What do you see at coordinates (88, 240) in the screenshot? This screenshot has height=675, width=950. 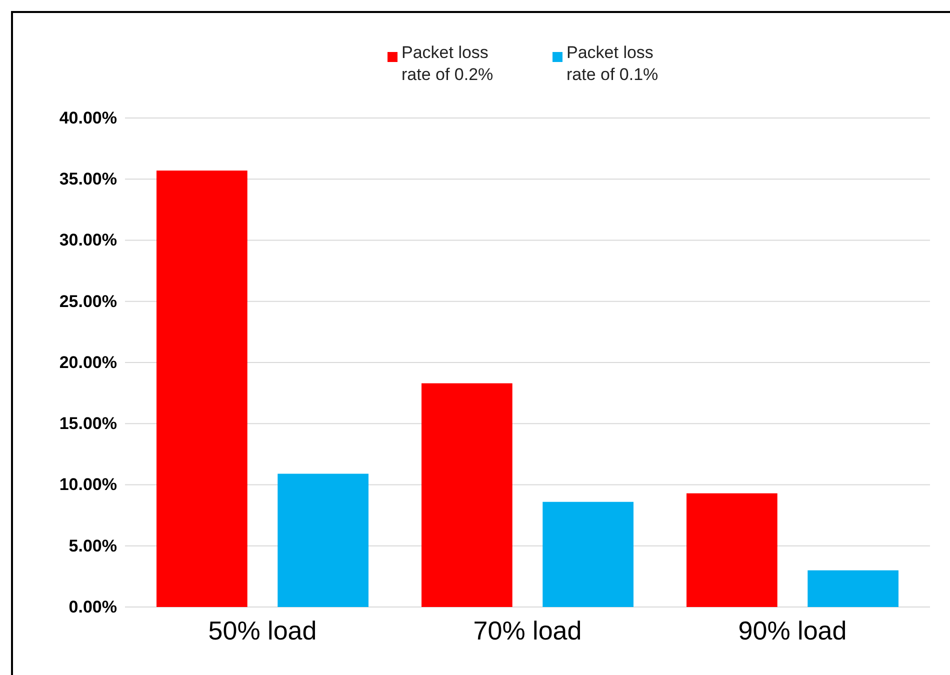 I see `y-tick-label: 30.00%` at bounding box center [88, 240].